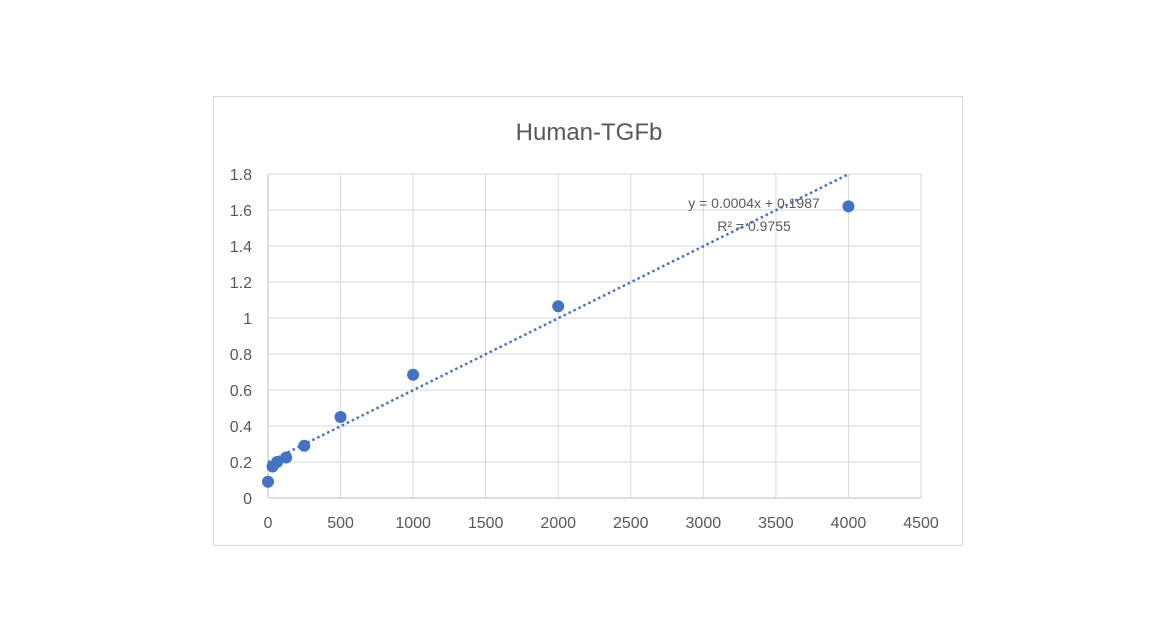  I want to click on x-tick-label: 2000, so click(558, 523).